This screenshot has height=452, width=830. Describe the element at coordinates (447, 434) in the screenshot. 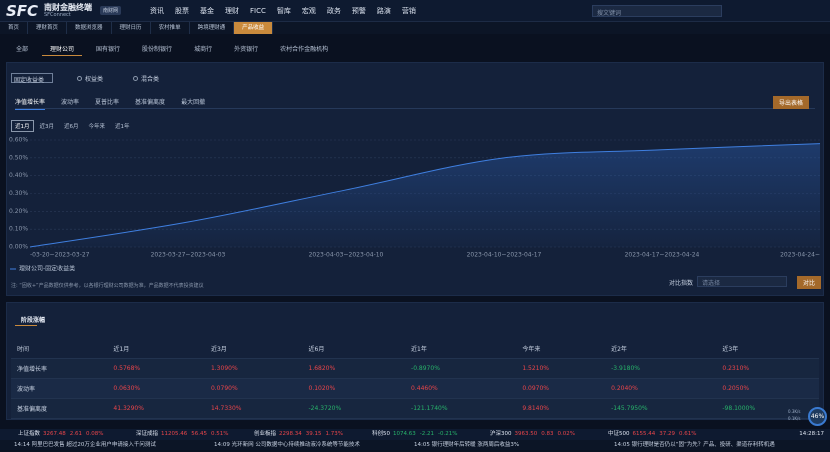

I see `index-pct: -0.21%` at that location.